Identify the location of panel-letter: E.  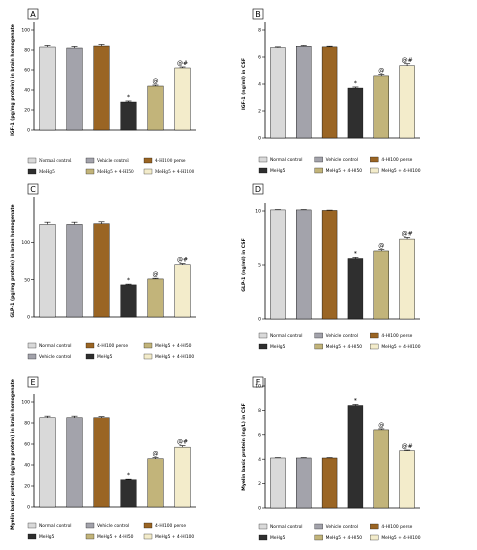
(32, 382).